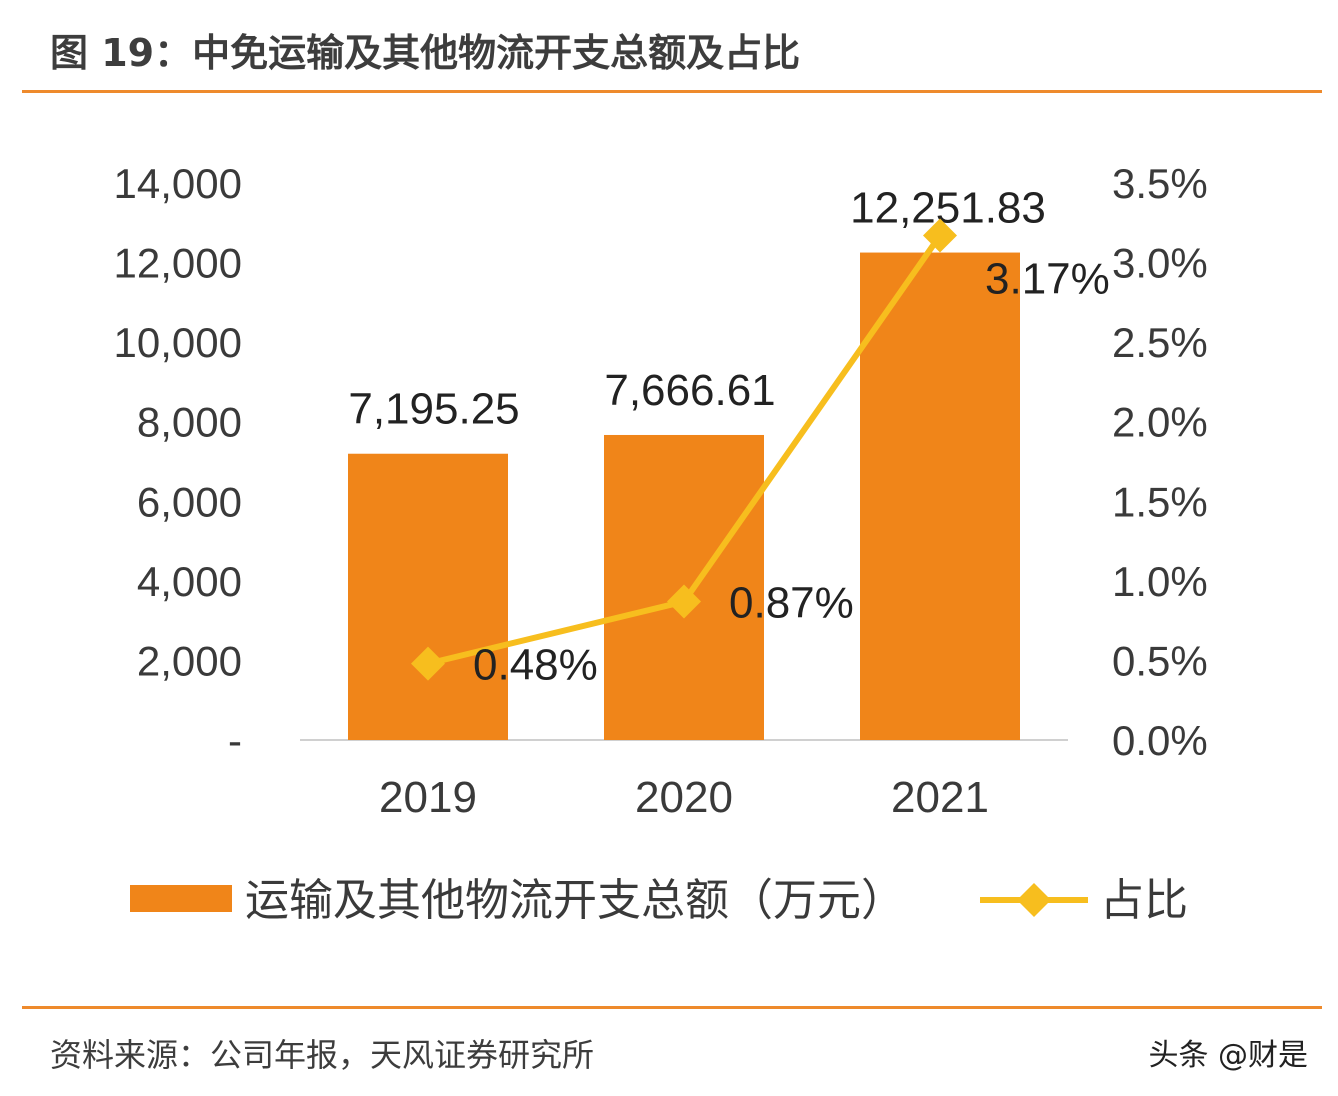 The width and height of the screenshot is (1338, 1096). Describe the element at coordinates (948, 208) in the screenshot. I see `bar-data-label: 12,251.83` at that location.